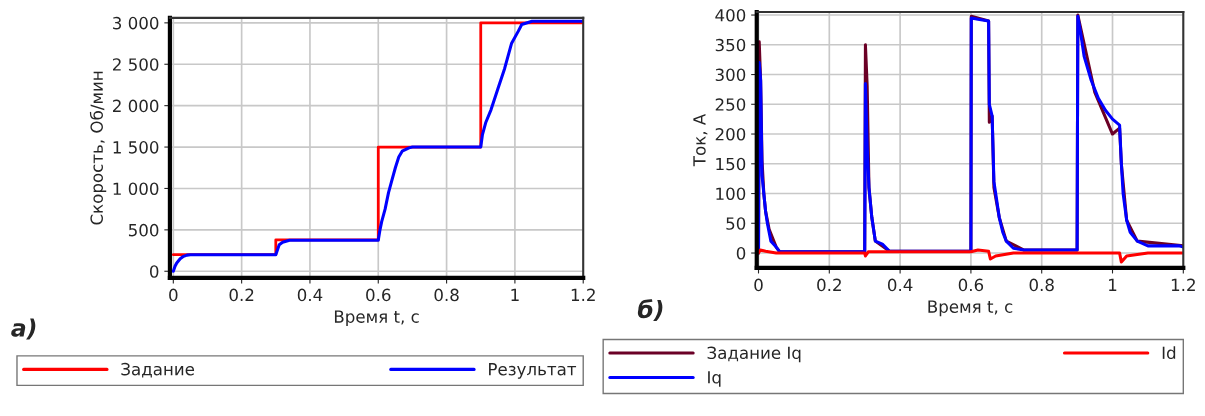 Image resolution: width=1205 pixels, height=416 pixels. Describe the element at coordinates (136, 189) in the screenshot. I see `y-tick-label: 1 000` at that location.